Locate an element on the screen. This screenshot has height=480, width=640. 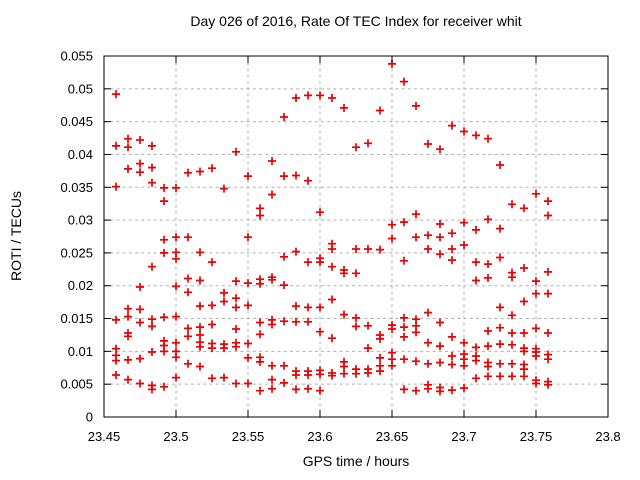
y-tick-label: 0.005 is located at coordinates (76, 384).